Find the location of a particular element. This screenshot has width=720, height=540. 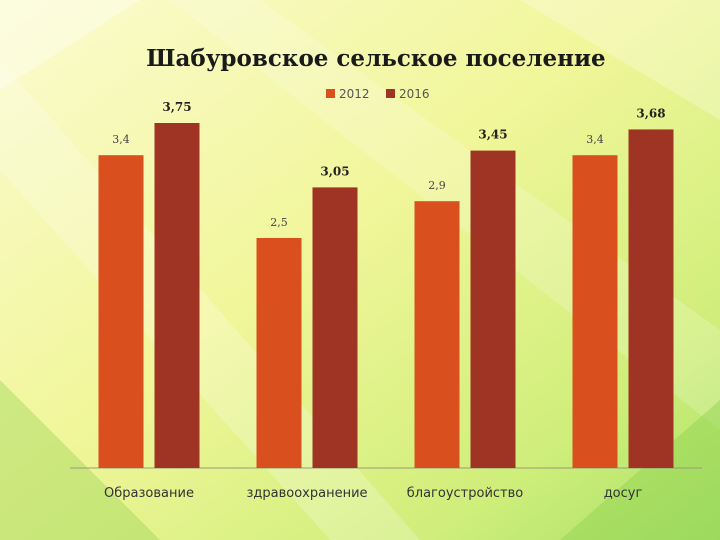

category-label-2: благоустройство is located at coordinates (465, 493).